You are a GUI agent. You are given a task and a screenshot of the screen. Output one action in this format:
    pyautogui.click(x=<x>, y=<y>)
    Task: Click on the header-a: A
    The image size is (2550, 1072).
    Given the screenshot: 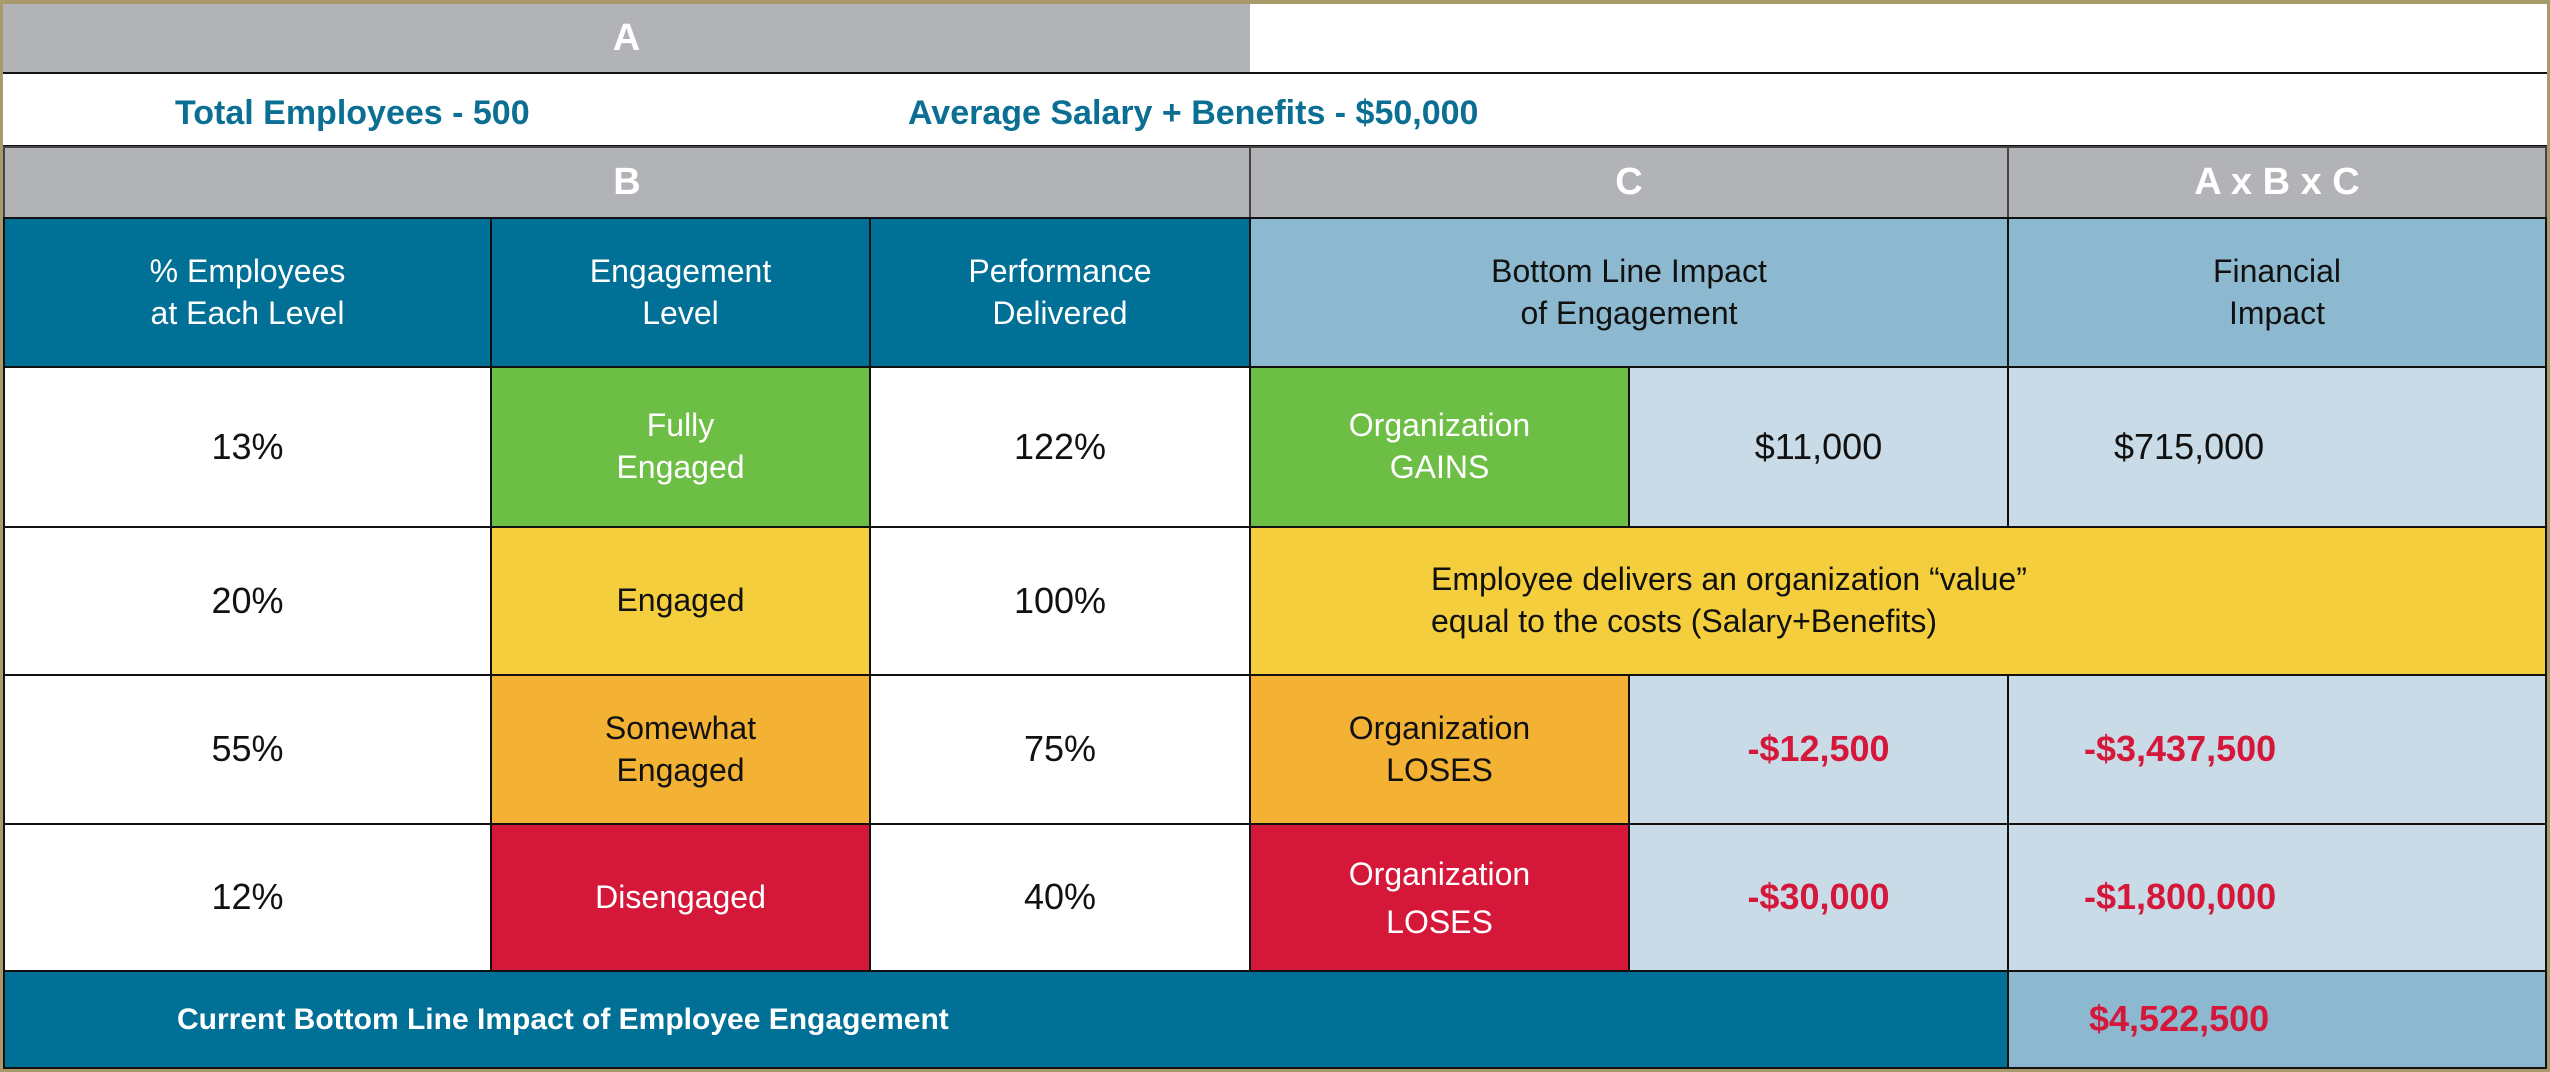 What is the action you would take?
    pyautogui.click(x=626, y=39)
    